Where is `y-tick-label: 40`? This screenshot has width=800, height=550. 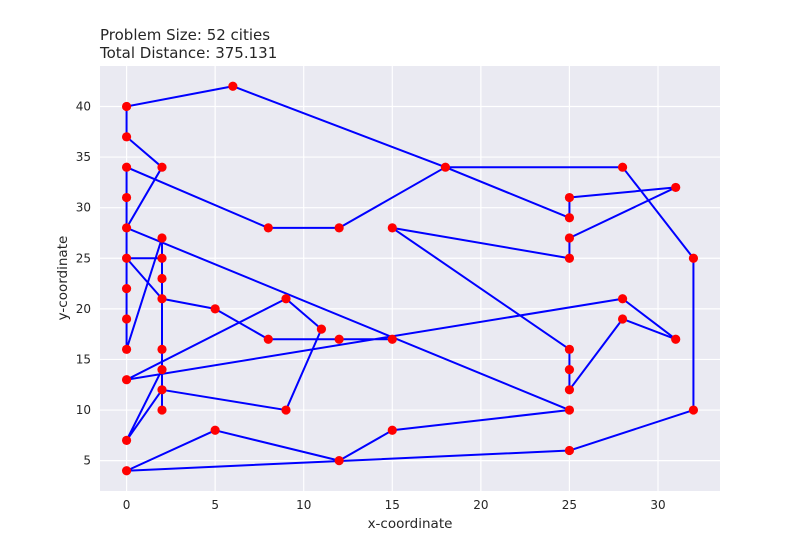 y-tick-label: 40 is located at coordinates (83, 106).